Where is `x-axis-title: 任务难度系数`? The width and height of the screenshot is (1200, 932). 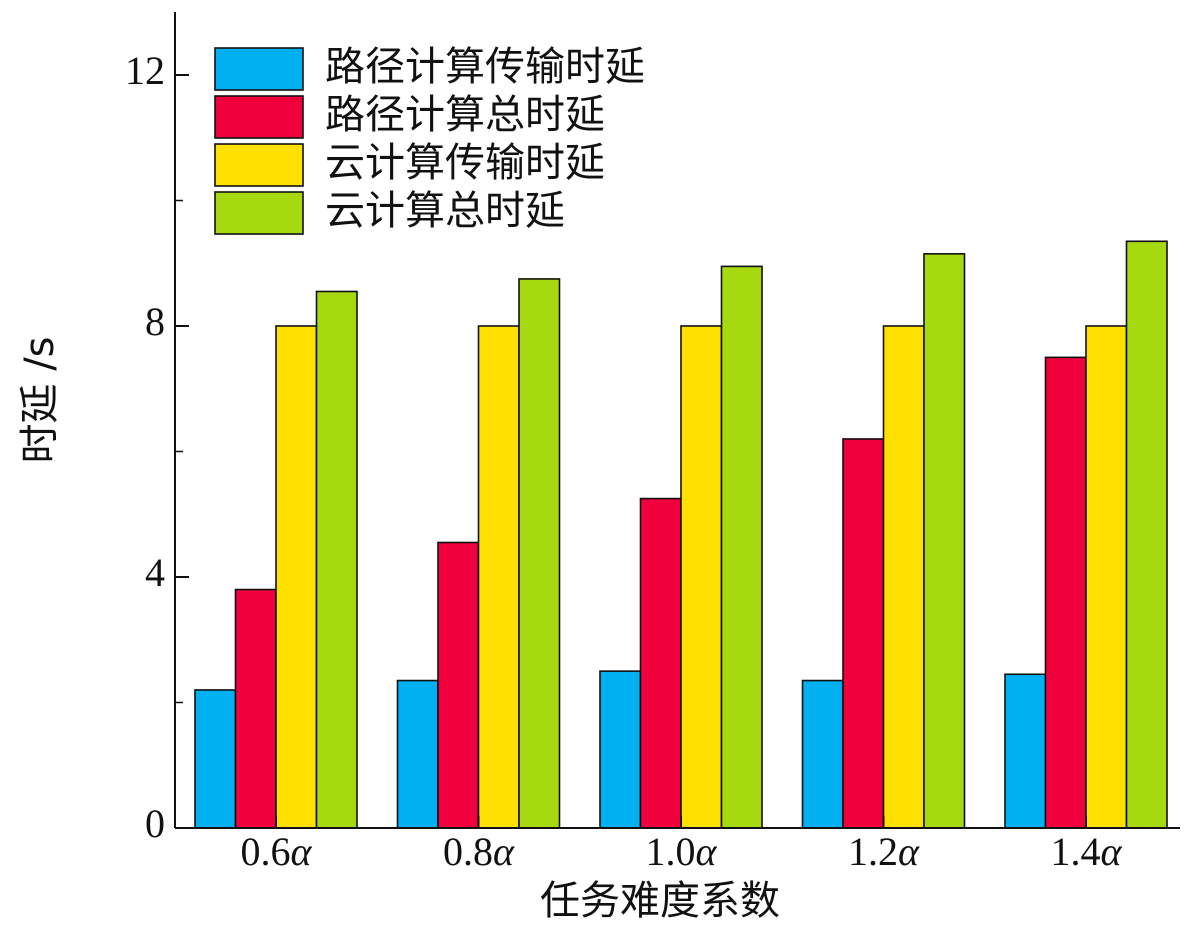 x-axis-title: 任务难度系数 is located at coordinates (660, 901).